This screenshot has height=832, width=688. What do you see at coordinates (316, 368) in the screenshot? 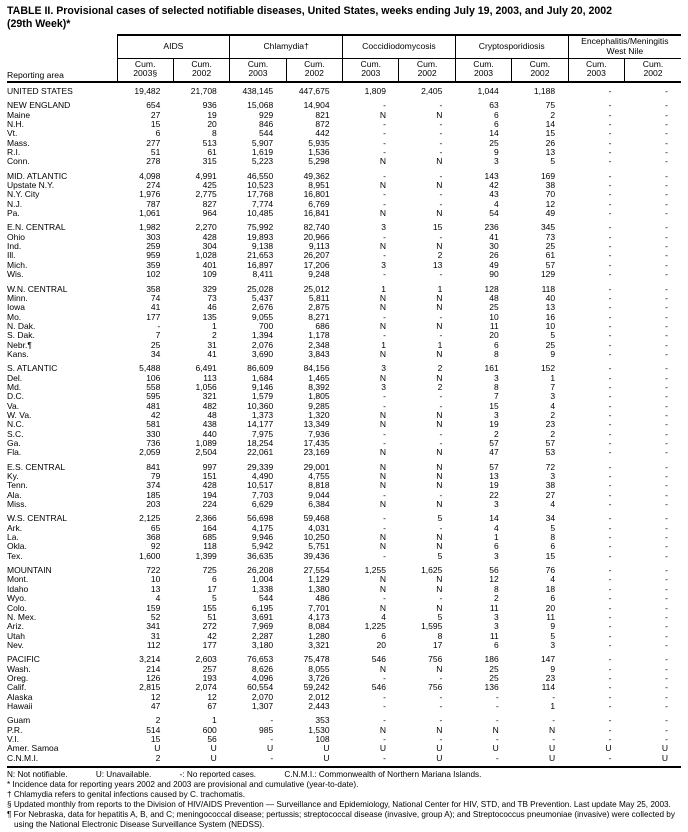
I see `value-cell: 84,156` at bounding box center [316, 368].